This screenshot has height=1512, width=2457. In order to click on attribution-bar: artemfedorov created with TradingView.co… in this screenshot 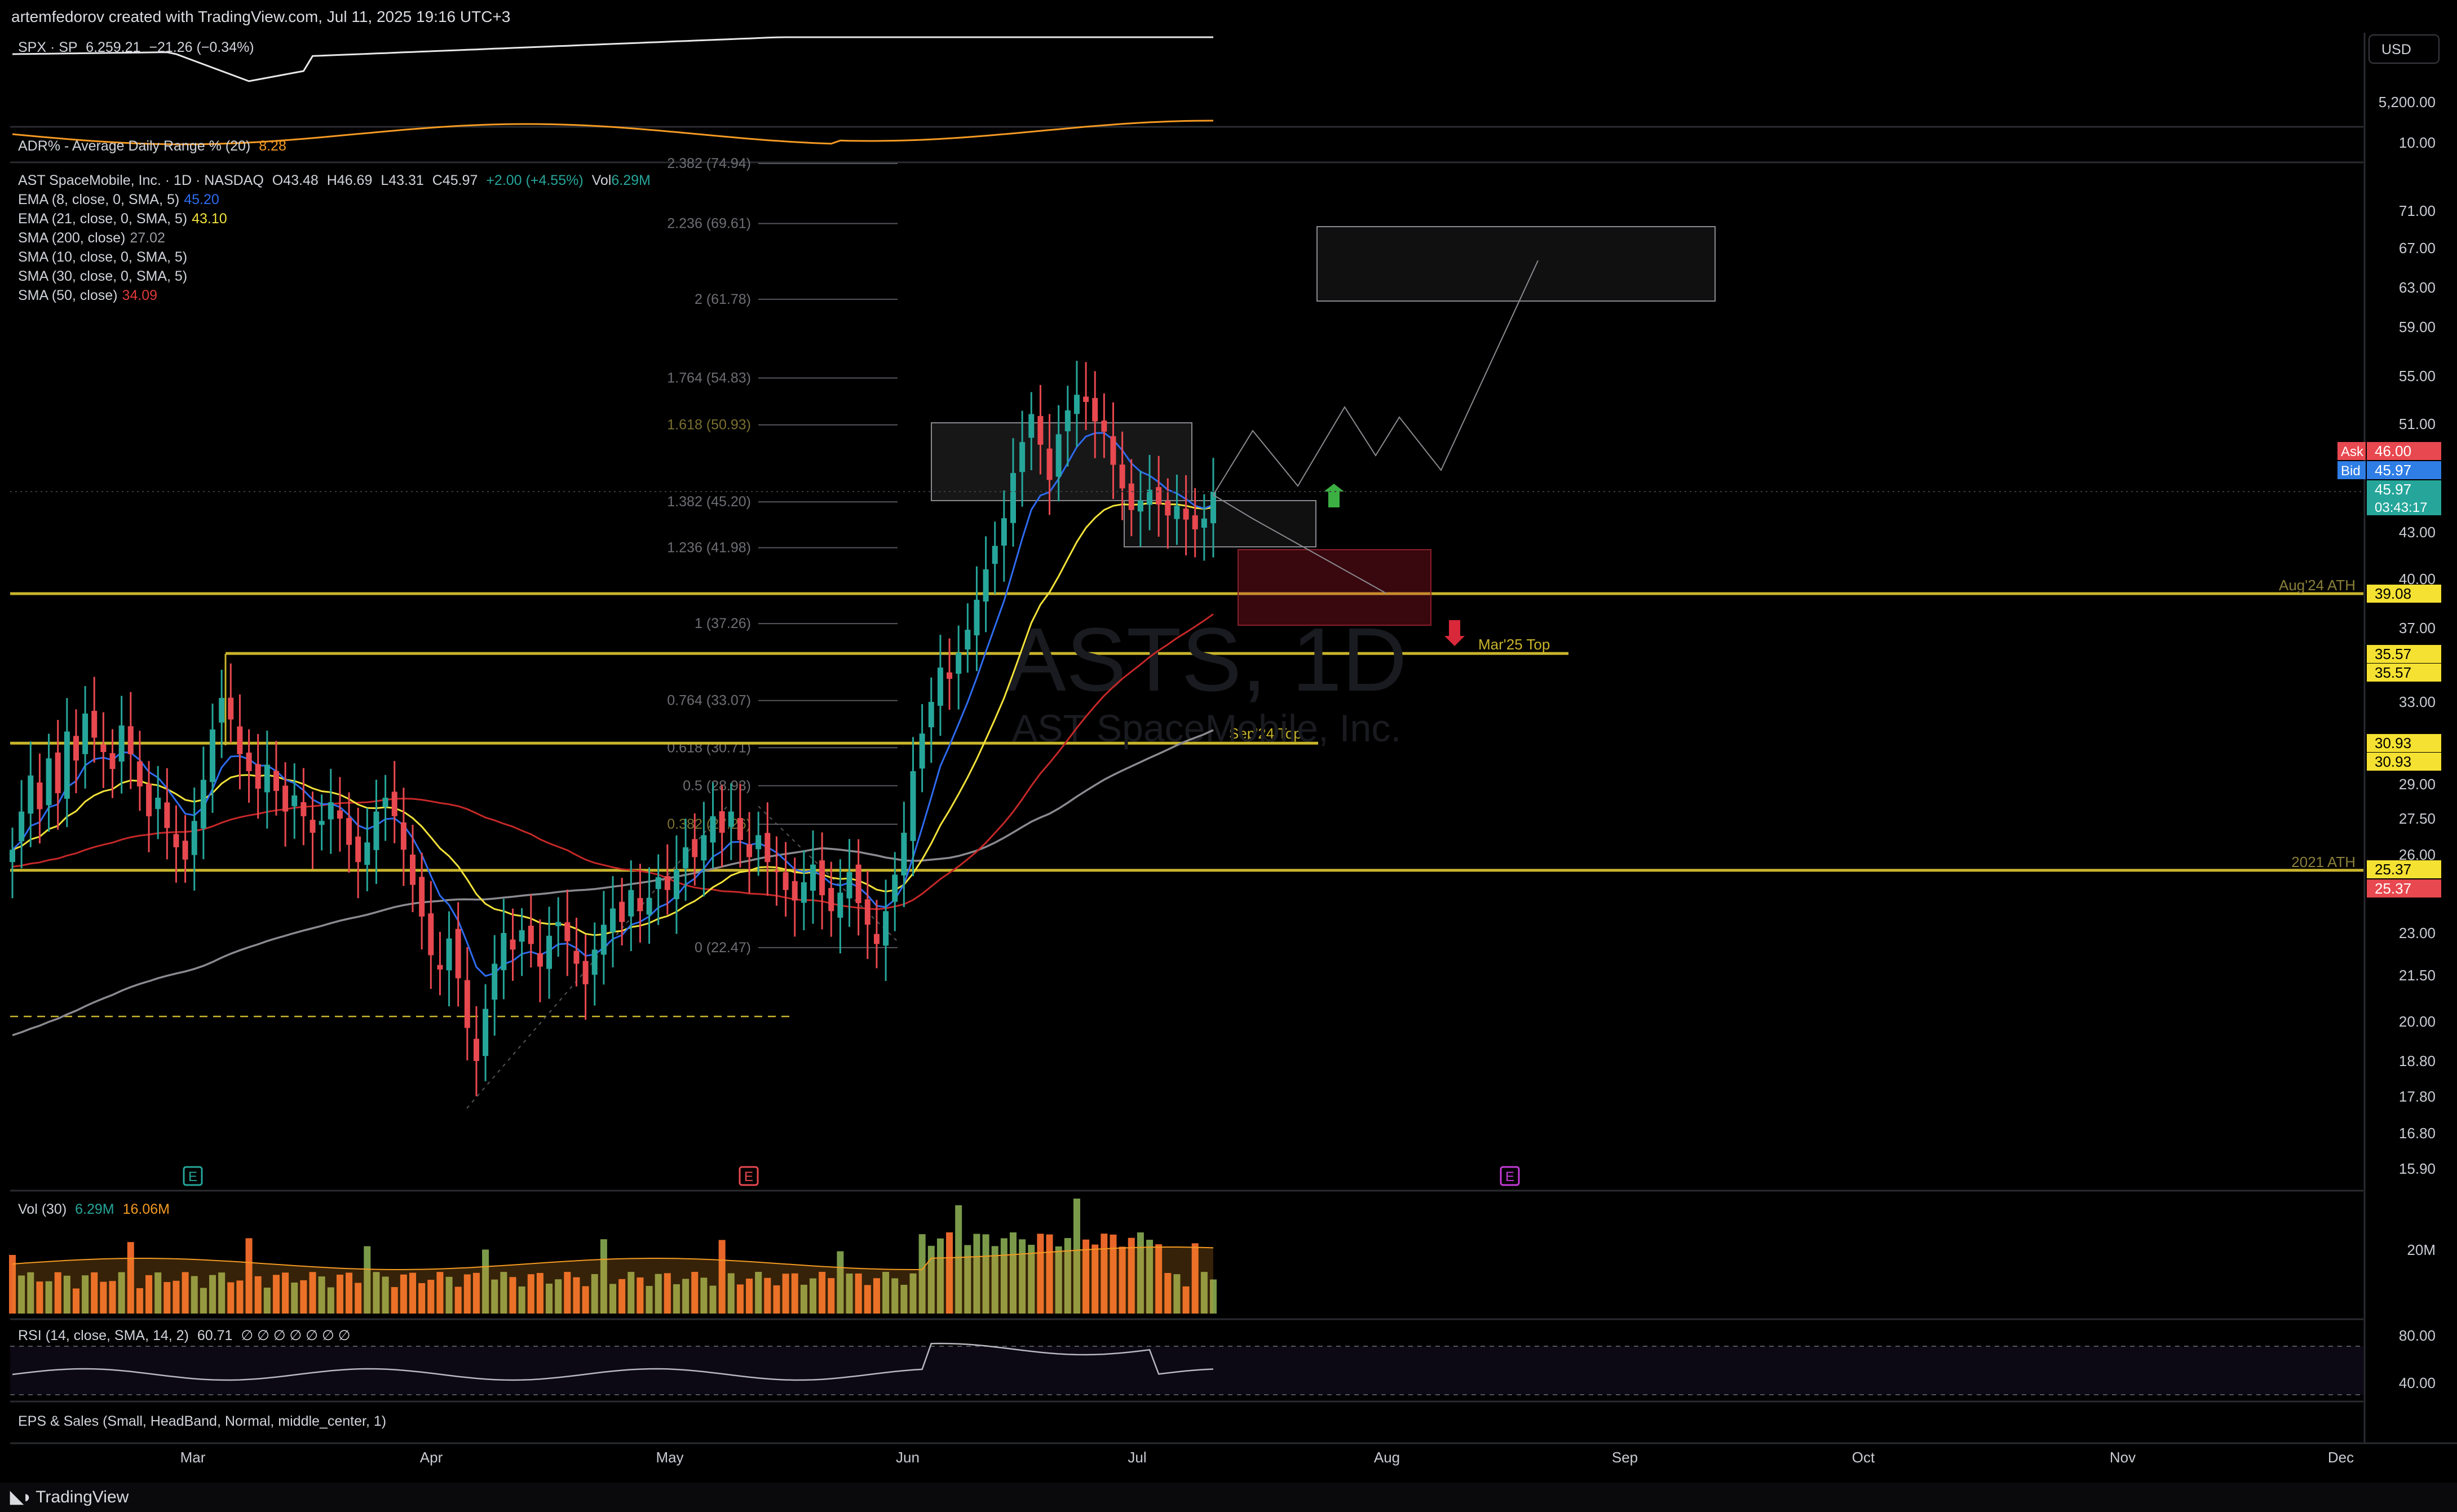, I will do `click(1228, 16)`.